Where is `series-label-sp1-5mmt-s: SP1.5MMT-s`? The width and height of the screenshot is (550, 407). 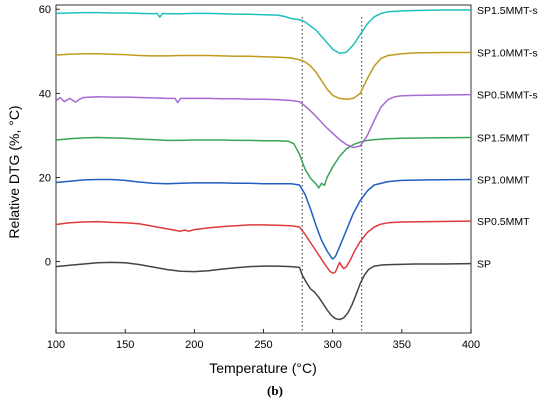
series-label-sp1-5mmt-s: SP1.5MMT-s is located at coordinates (507, 11).